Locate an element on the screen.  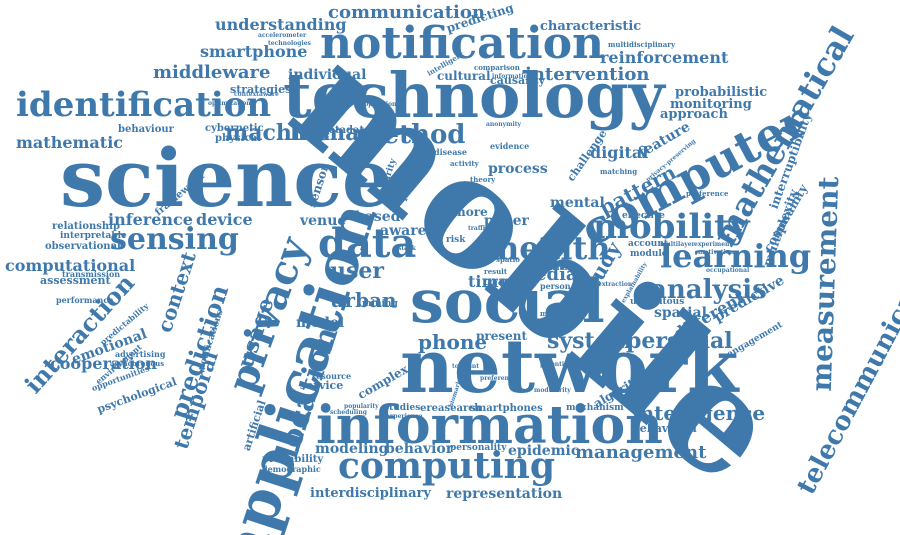
word-mobility: mobility is located at coordinates (671, 227).